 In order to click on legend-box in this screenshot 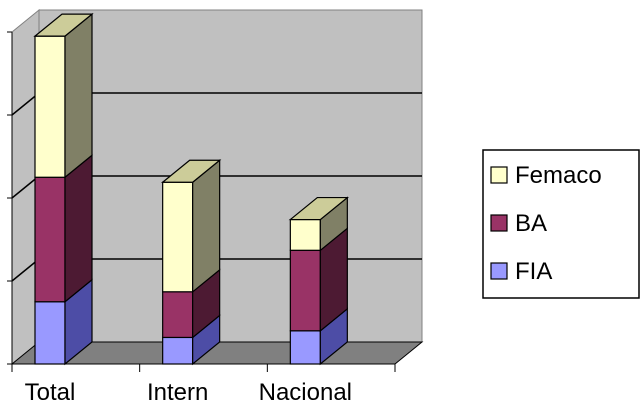, I will do `click(561, 224)`.